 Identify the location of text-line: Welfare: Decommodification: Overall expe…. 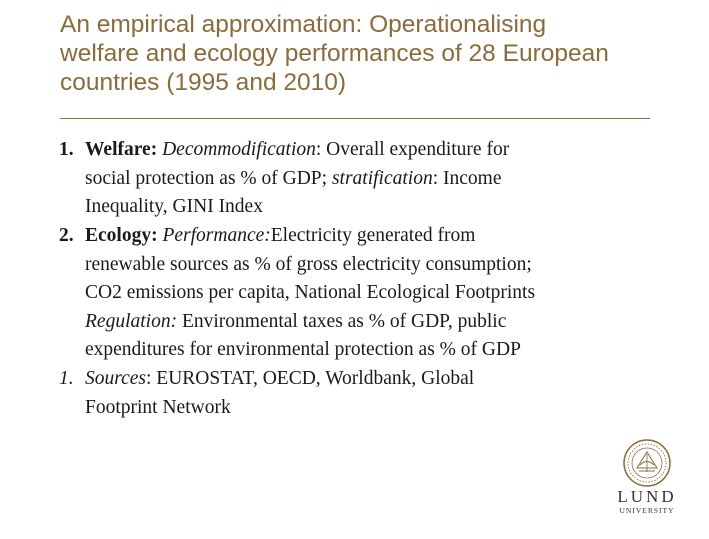
(375, 150).